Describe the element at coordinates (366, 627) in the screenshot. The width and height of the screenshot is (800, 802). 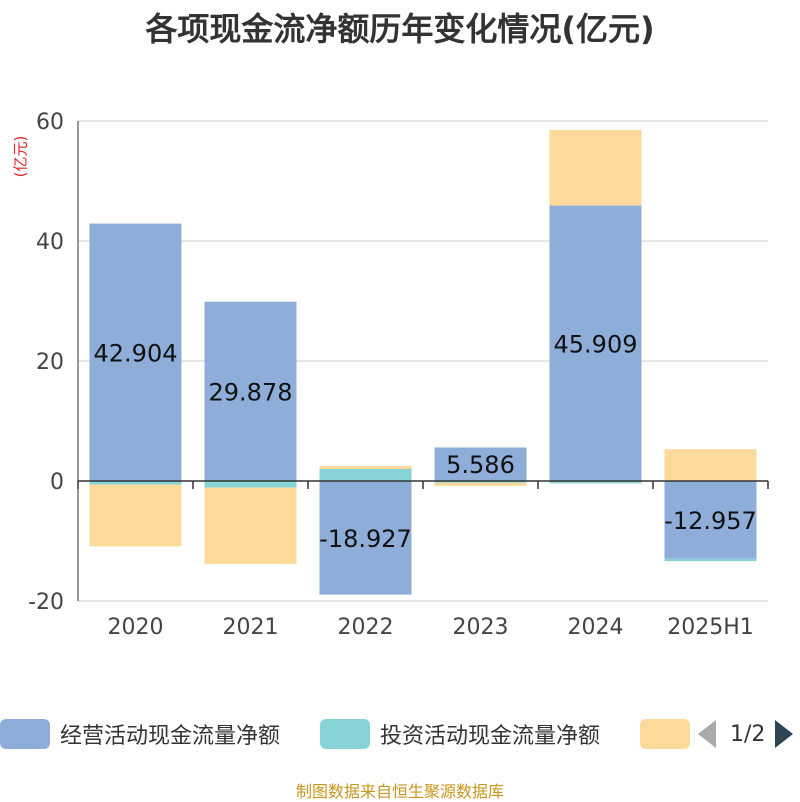
I see `x-tick-label: 2022` at that location.